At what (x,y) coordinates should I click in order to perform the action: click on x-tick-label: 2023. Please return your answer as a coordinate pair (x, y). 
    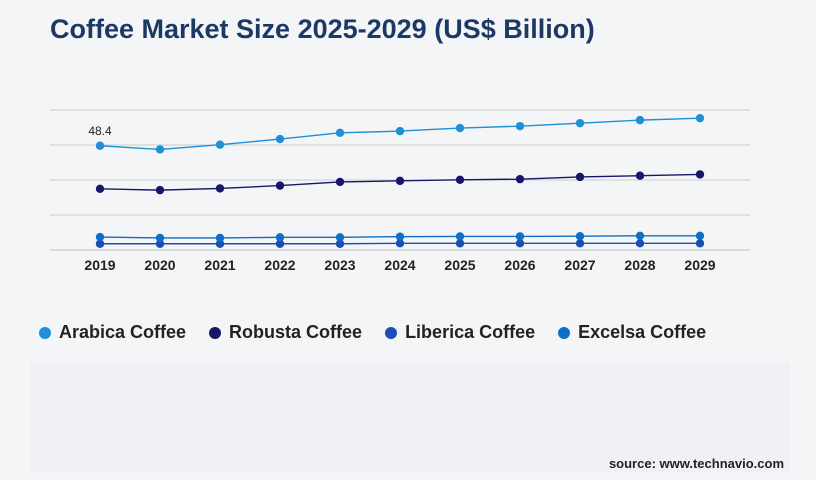
    Looking at the image, I should click on (339, 265).